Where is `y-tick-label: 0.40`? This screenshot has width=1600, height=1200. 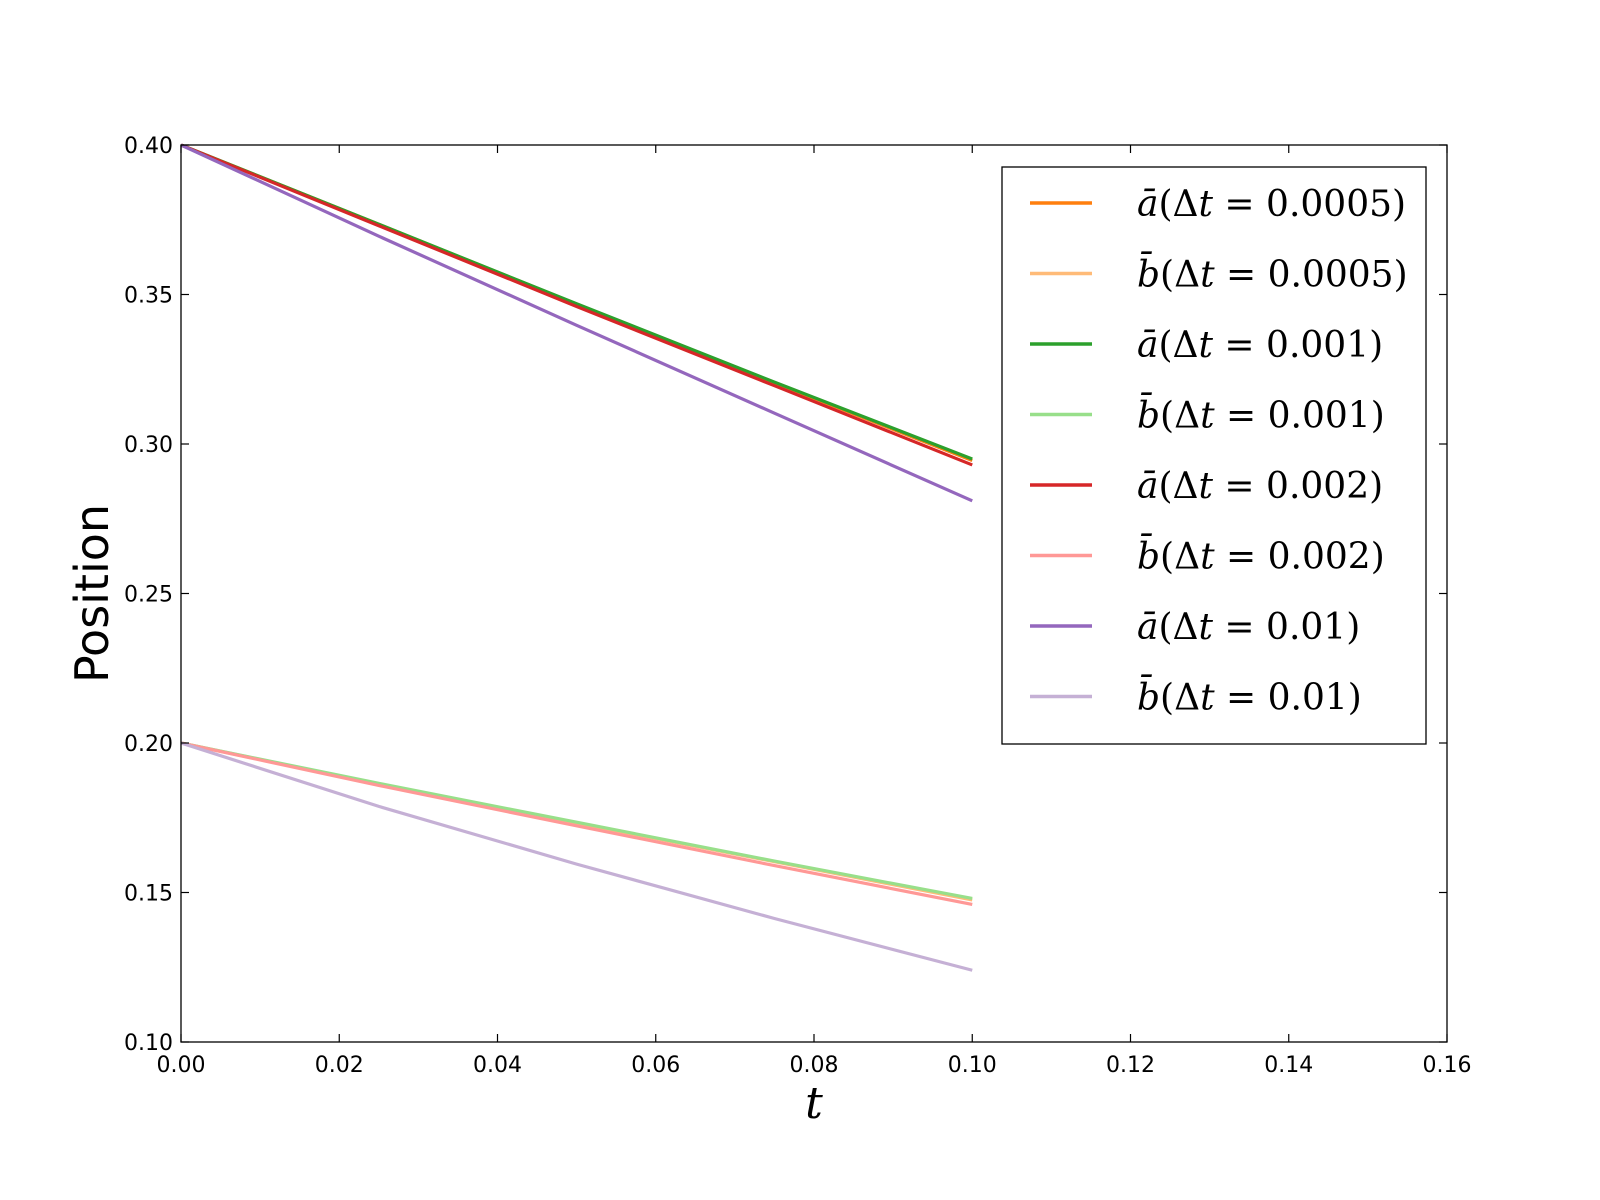 y-tick-label: 0.40 is located at coordinates (148, 146).